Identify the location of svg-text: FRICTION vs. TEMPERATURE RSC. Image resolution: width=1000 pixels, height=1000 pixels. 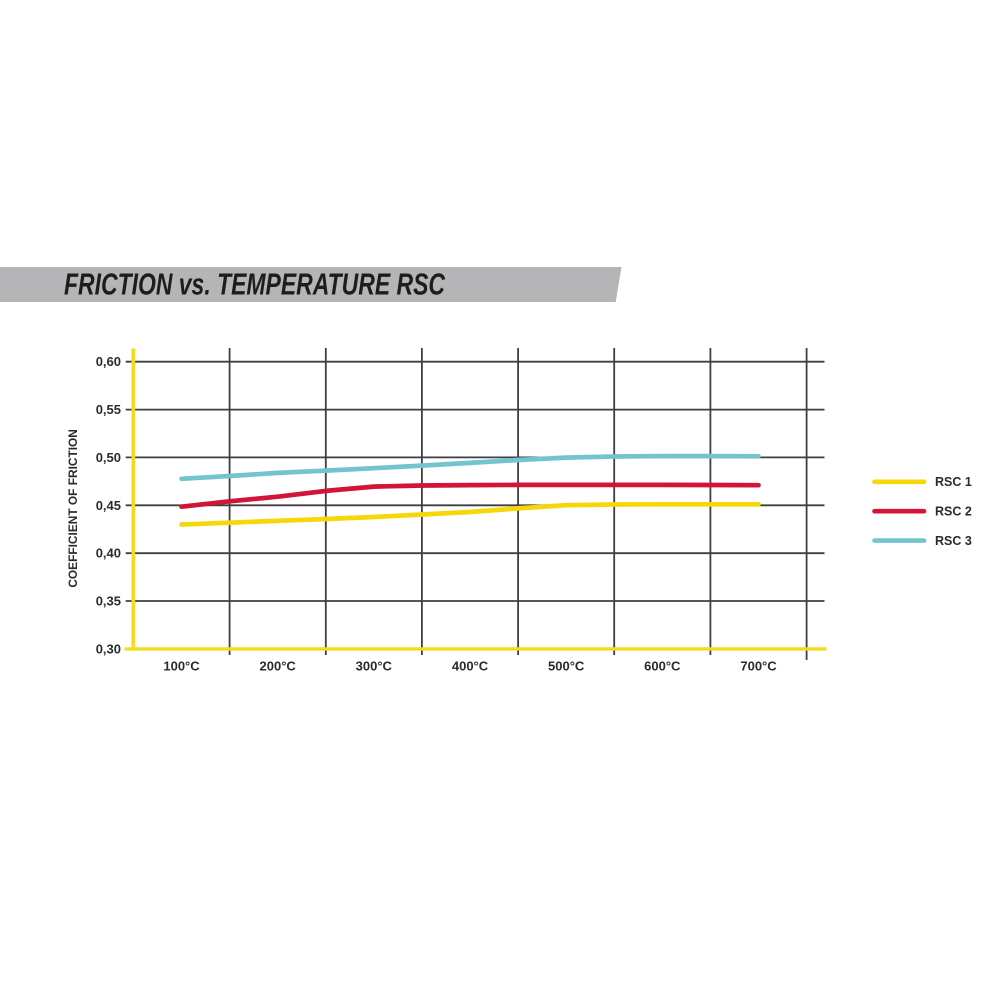
(255, 285).